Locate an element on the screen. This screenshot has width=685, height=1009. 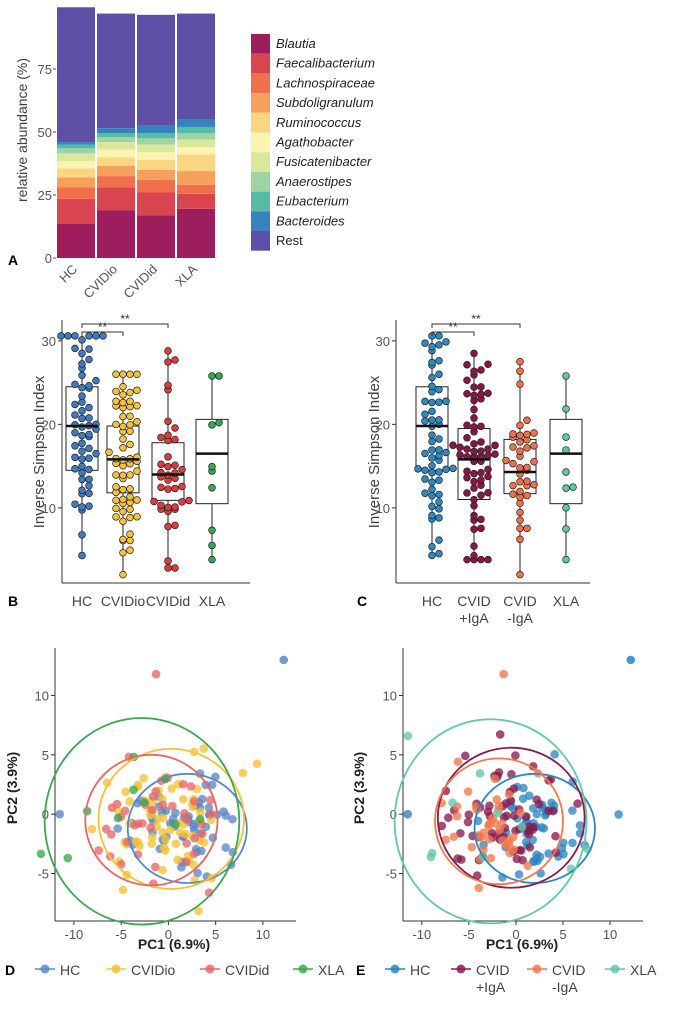
legend-label: +IgA is located at coordinates (491, 987).